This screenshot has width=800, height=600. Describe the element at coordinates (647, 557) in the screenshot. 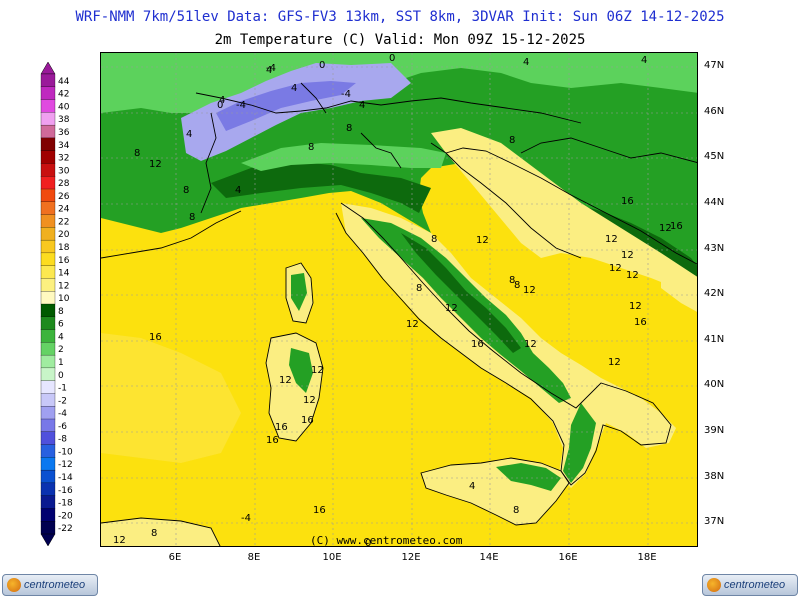

I see `longitude-label: 18E` at that location.